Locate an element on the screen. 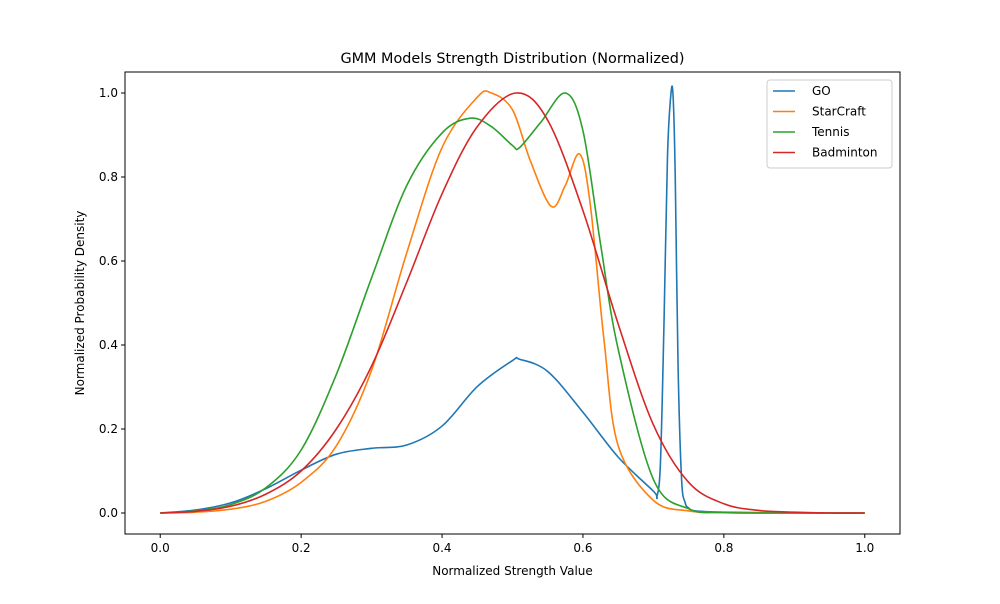 This screenshot has height=604, width=1000. legend: GO StarCraft Tennis Badminton is located at coordinates (829, 124).